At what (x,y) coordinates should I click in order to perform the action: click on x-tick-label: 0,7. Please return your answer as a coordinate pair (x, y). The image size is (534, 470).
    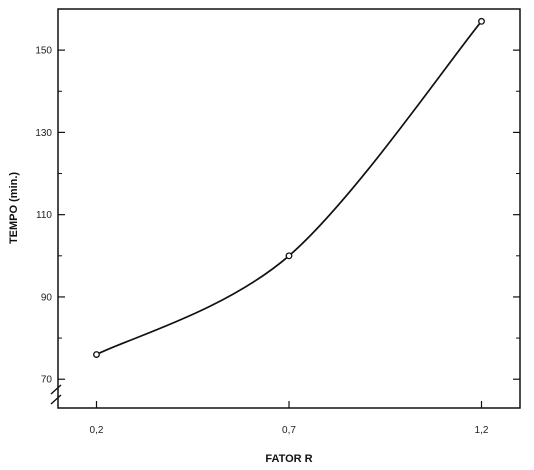
    Looking at the image, I should click on (289, 430).